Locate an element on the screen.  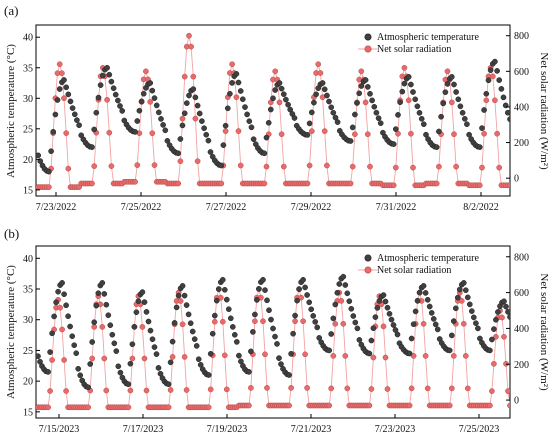
legend-marker-temperature-b is located at coordinates (368, 258).